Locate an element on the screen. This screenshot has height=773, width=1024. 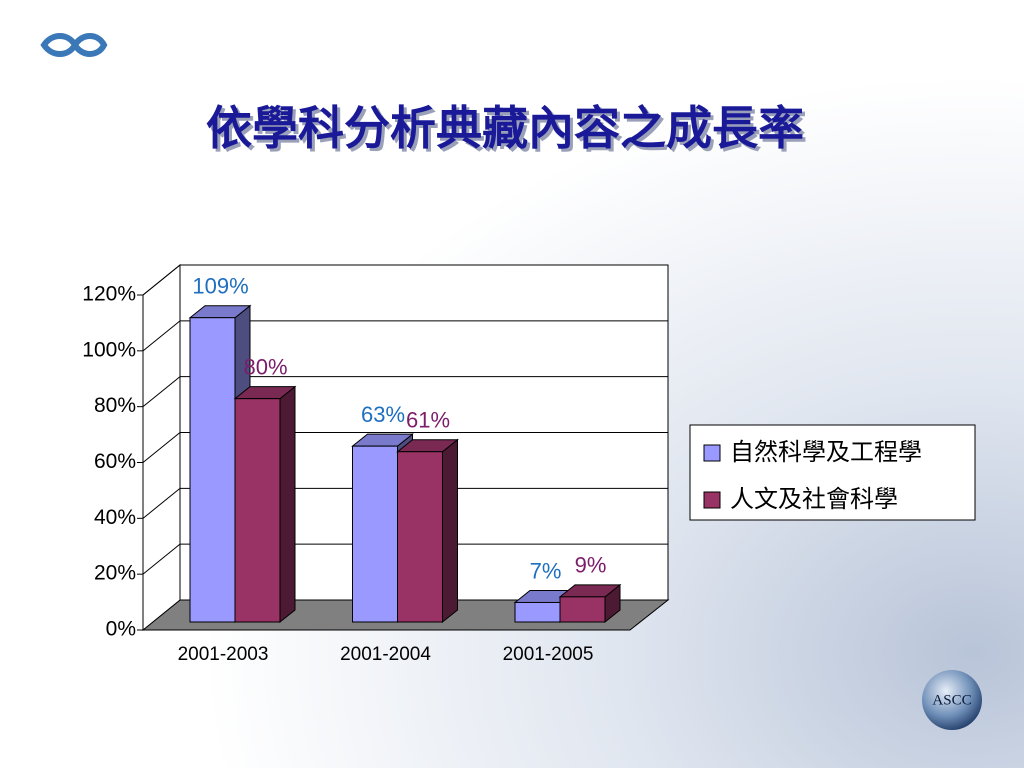
y-tick-label: 40% is located at coordinates (115, 517).